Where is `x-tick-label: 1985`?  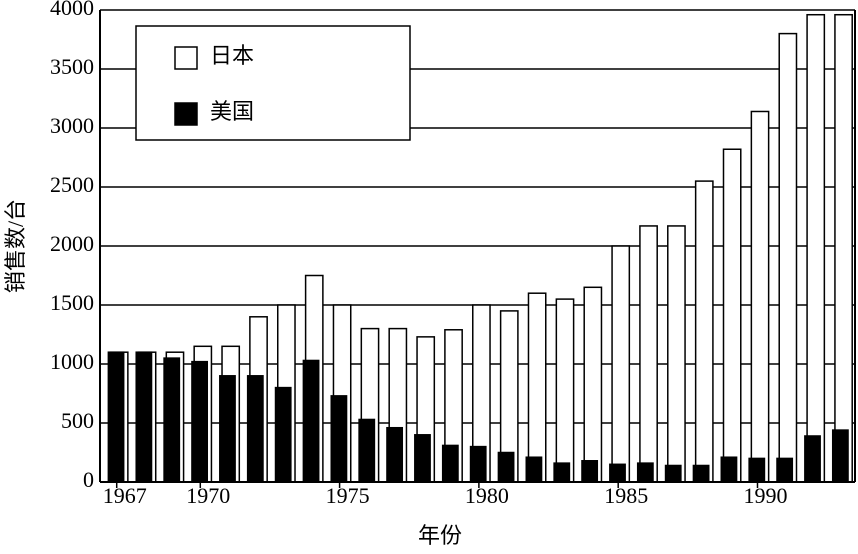 x-tick-label: 1985 is located at coordinates (626, 495).